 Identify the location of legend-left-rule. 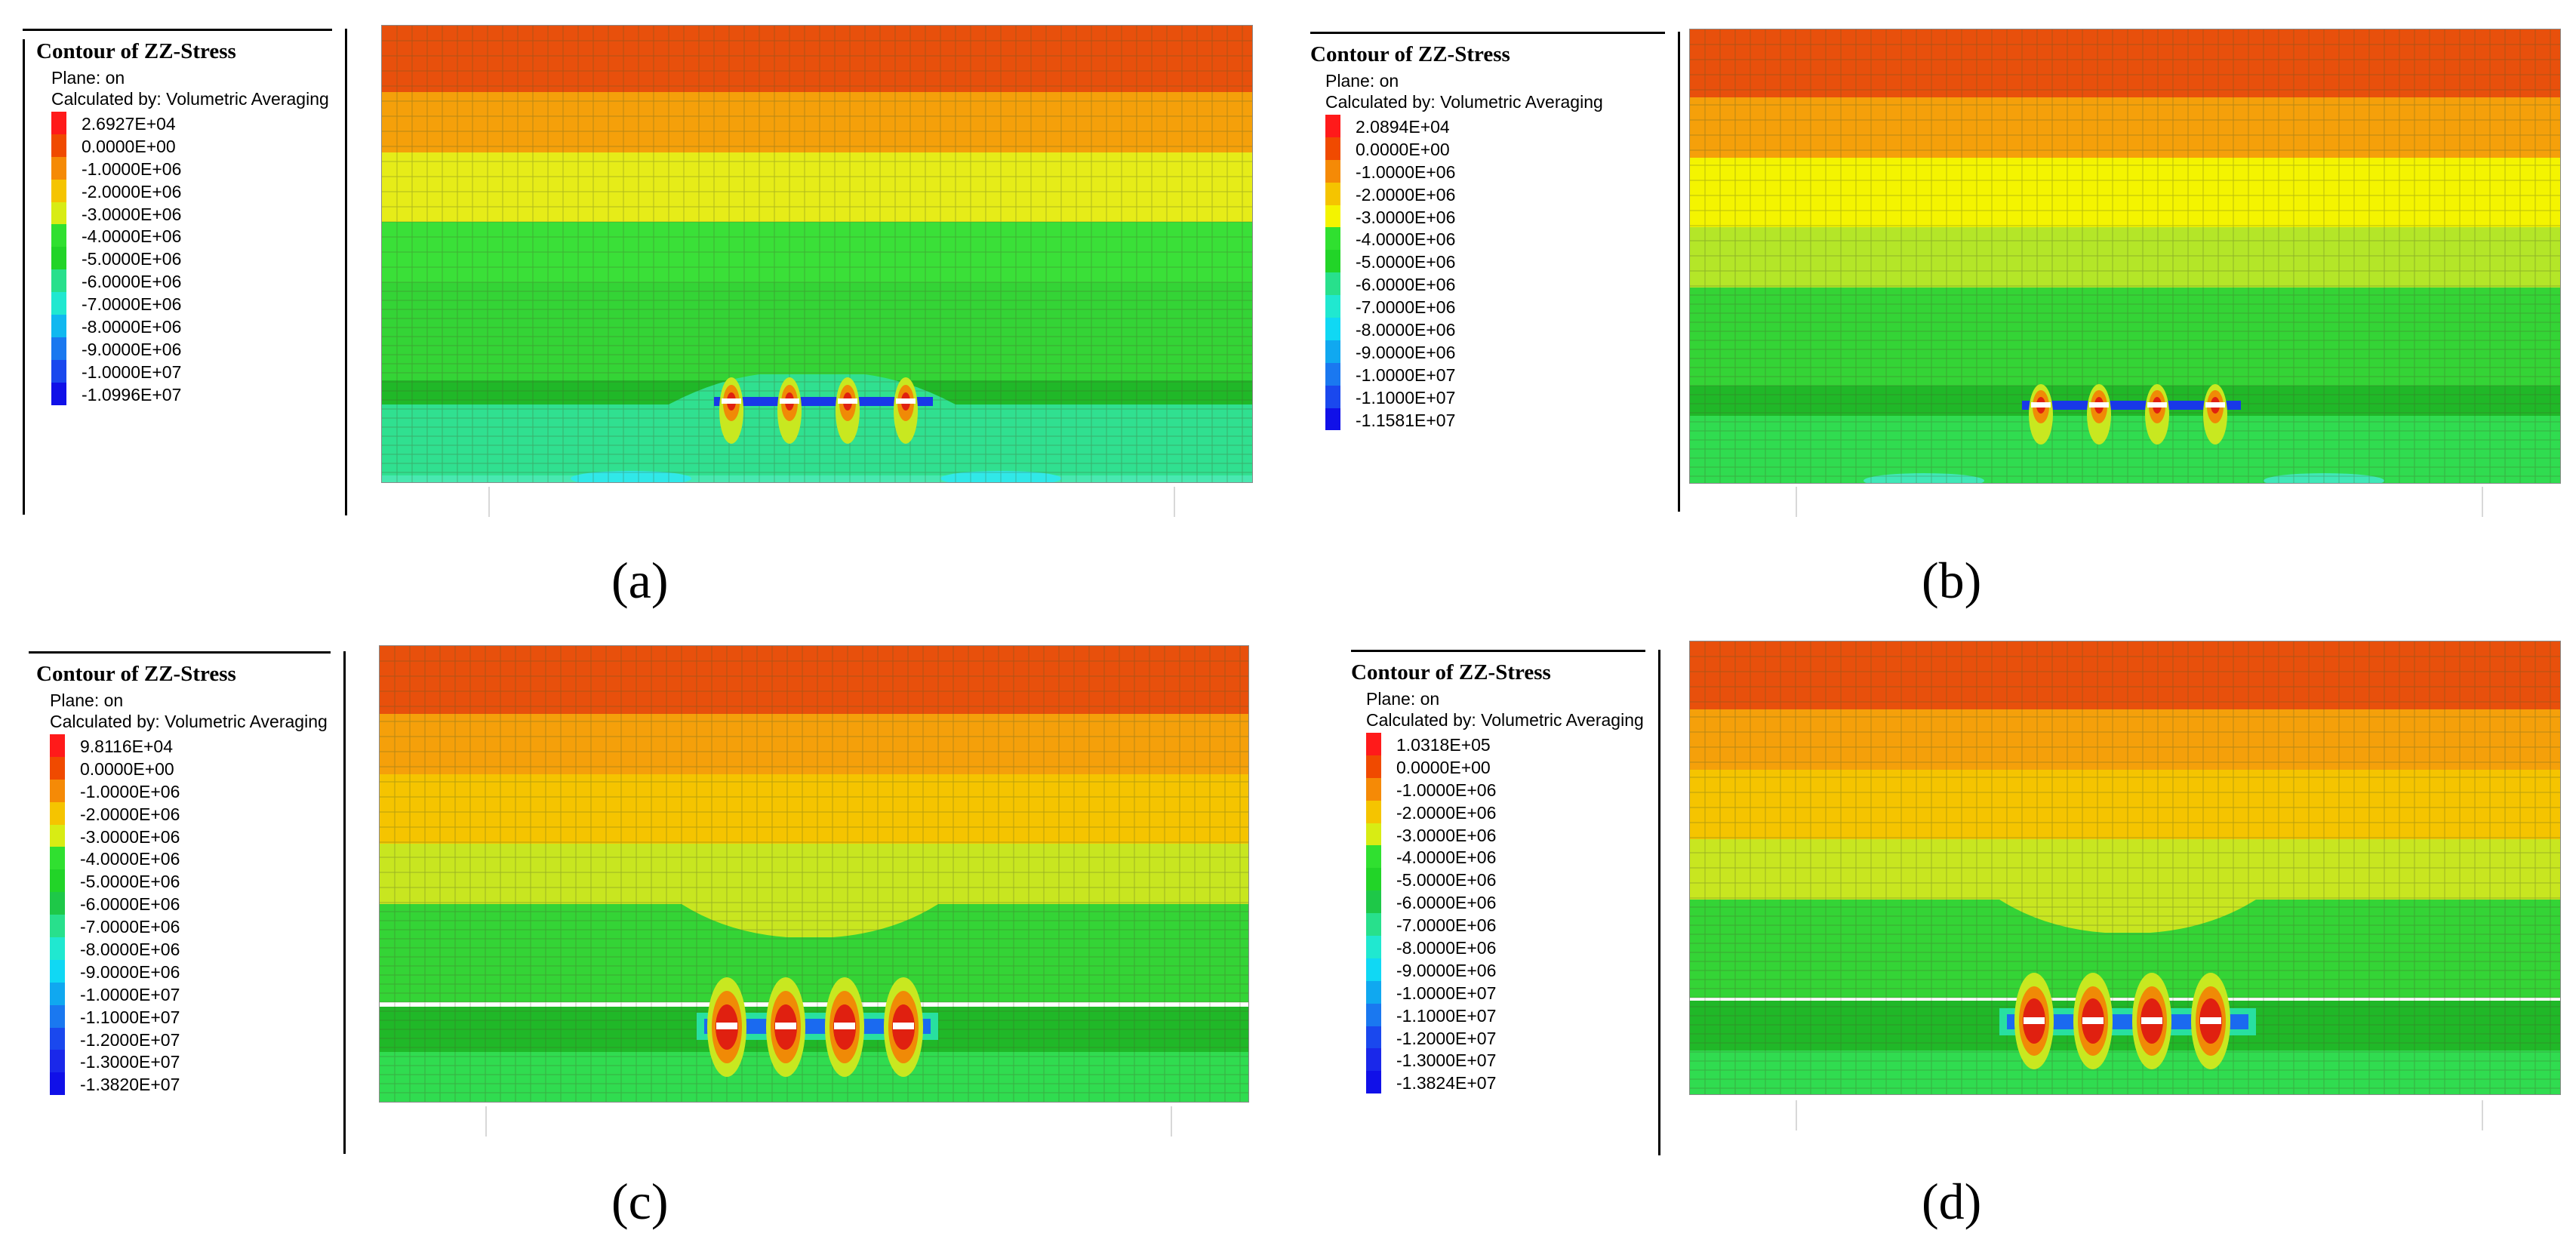
(24, 277).